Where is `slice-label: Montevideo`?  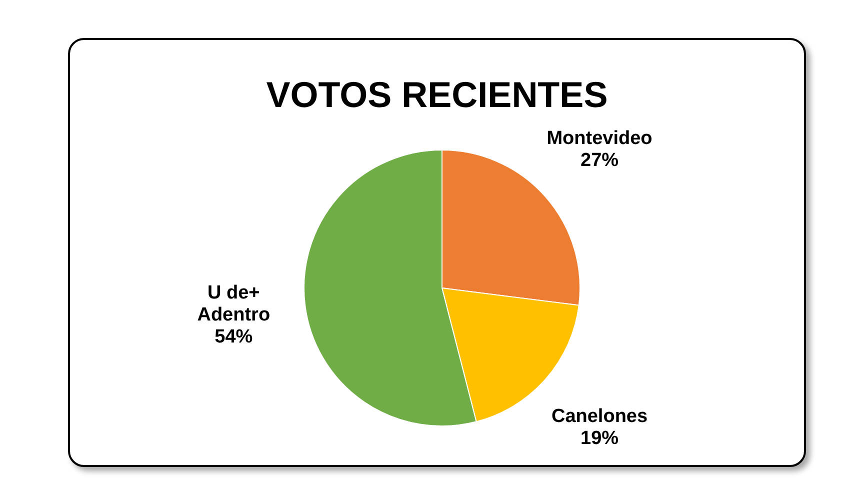
slice-label: Montevideo is located at coordinates (599, 138).